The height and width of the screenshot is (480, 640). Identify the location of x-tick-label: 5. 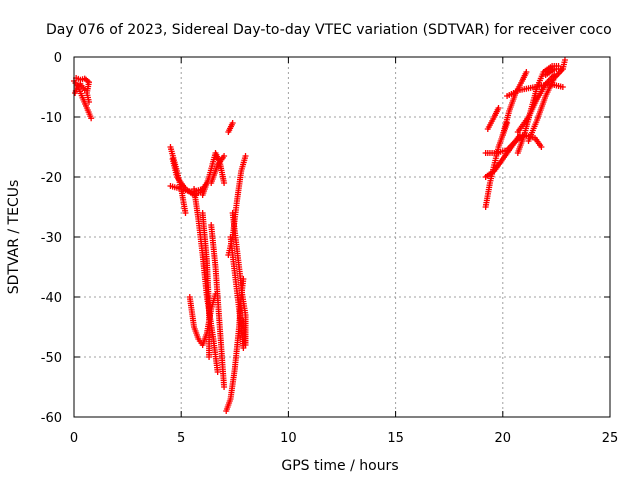
(181, 438).